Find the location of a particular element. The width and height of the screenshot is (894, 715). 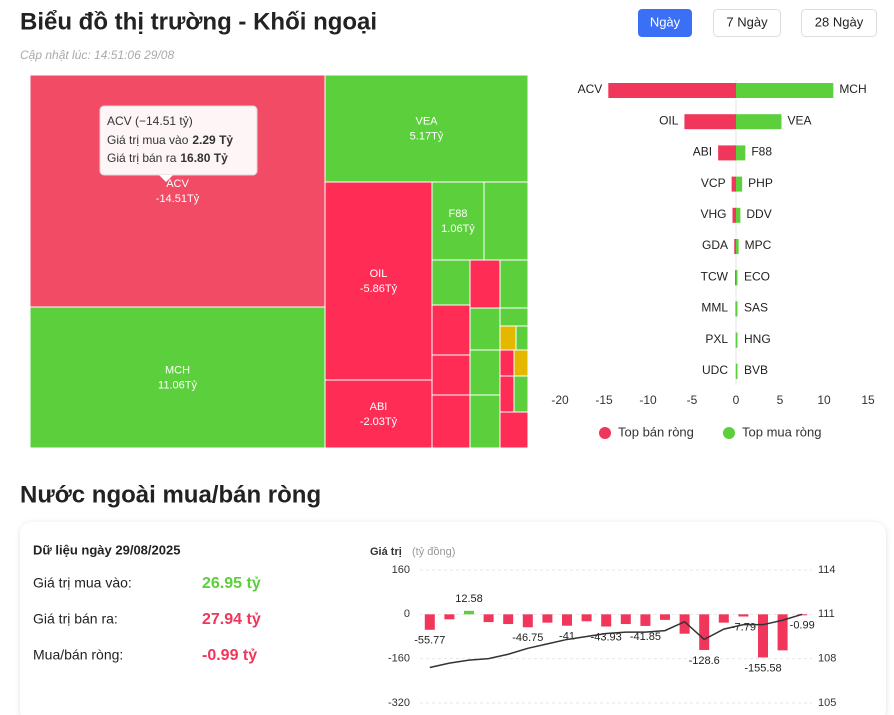

index-line is located at coordinates (616, 641).